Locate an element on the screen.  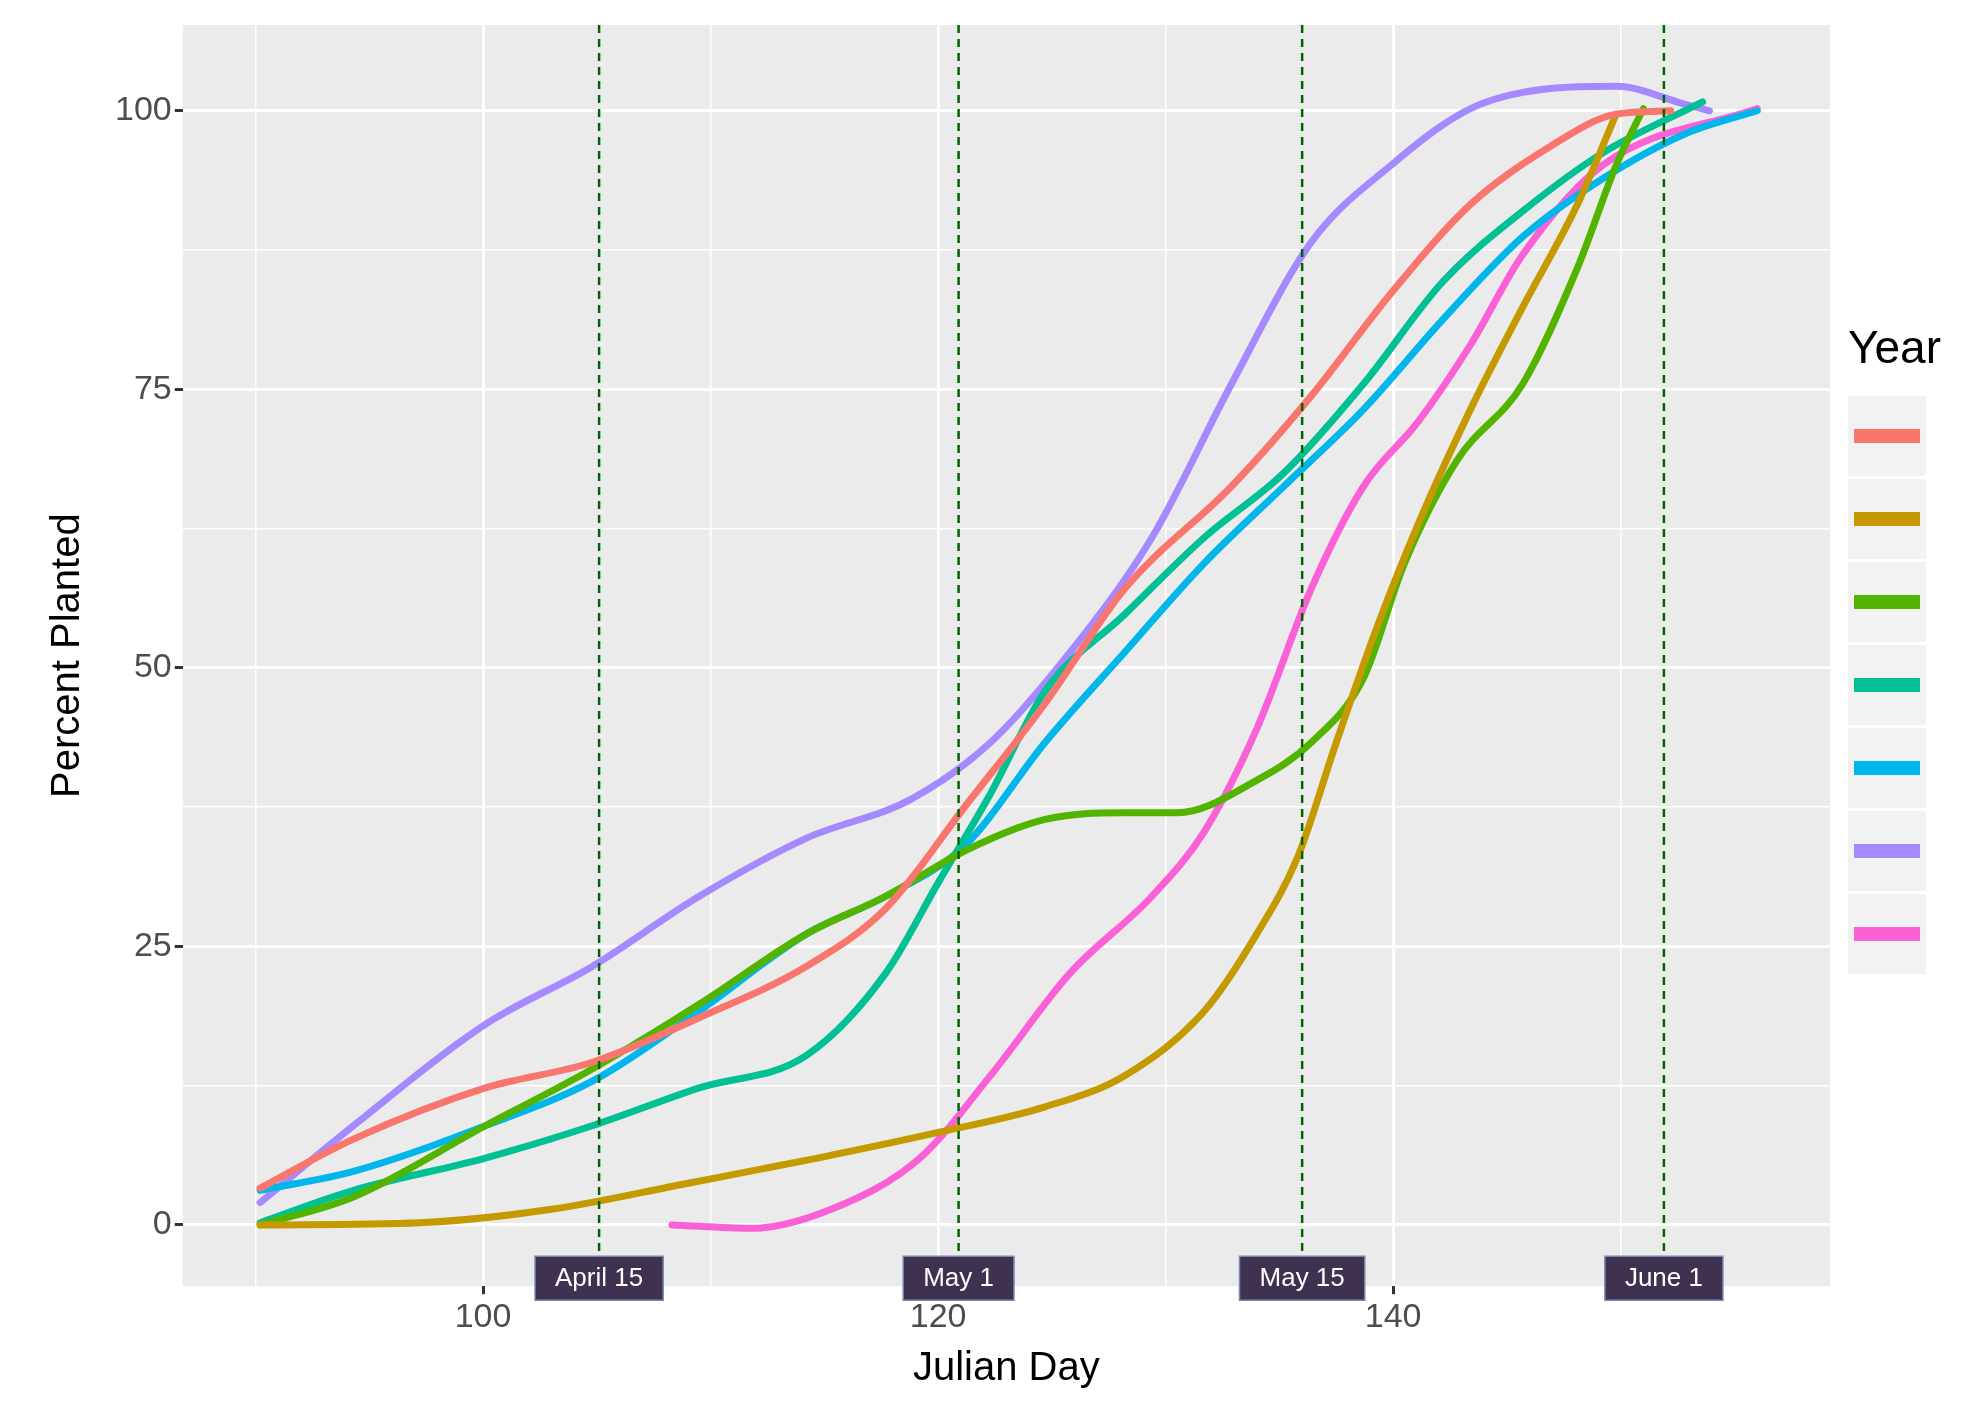
y-tick-label: 25 is located at coordinates (152, 943).